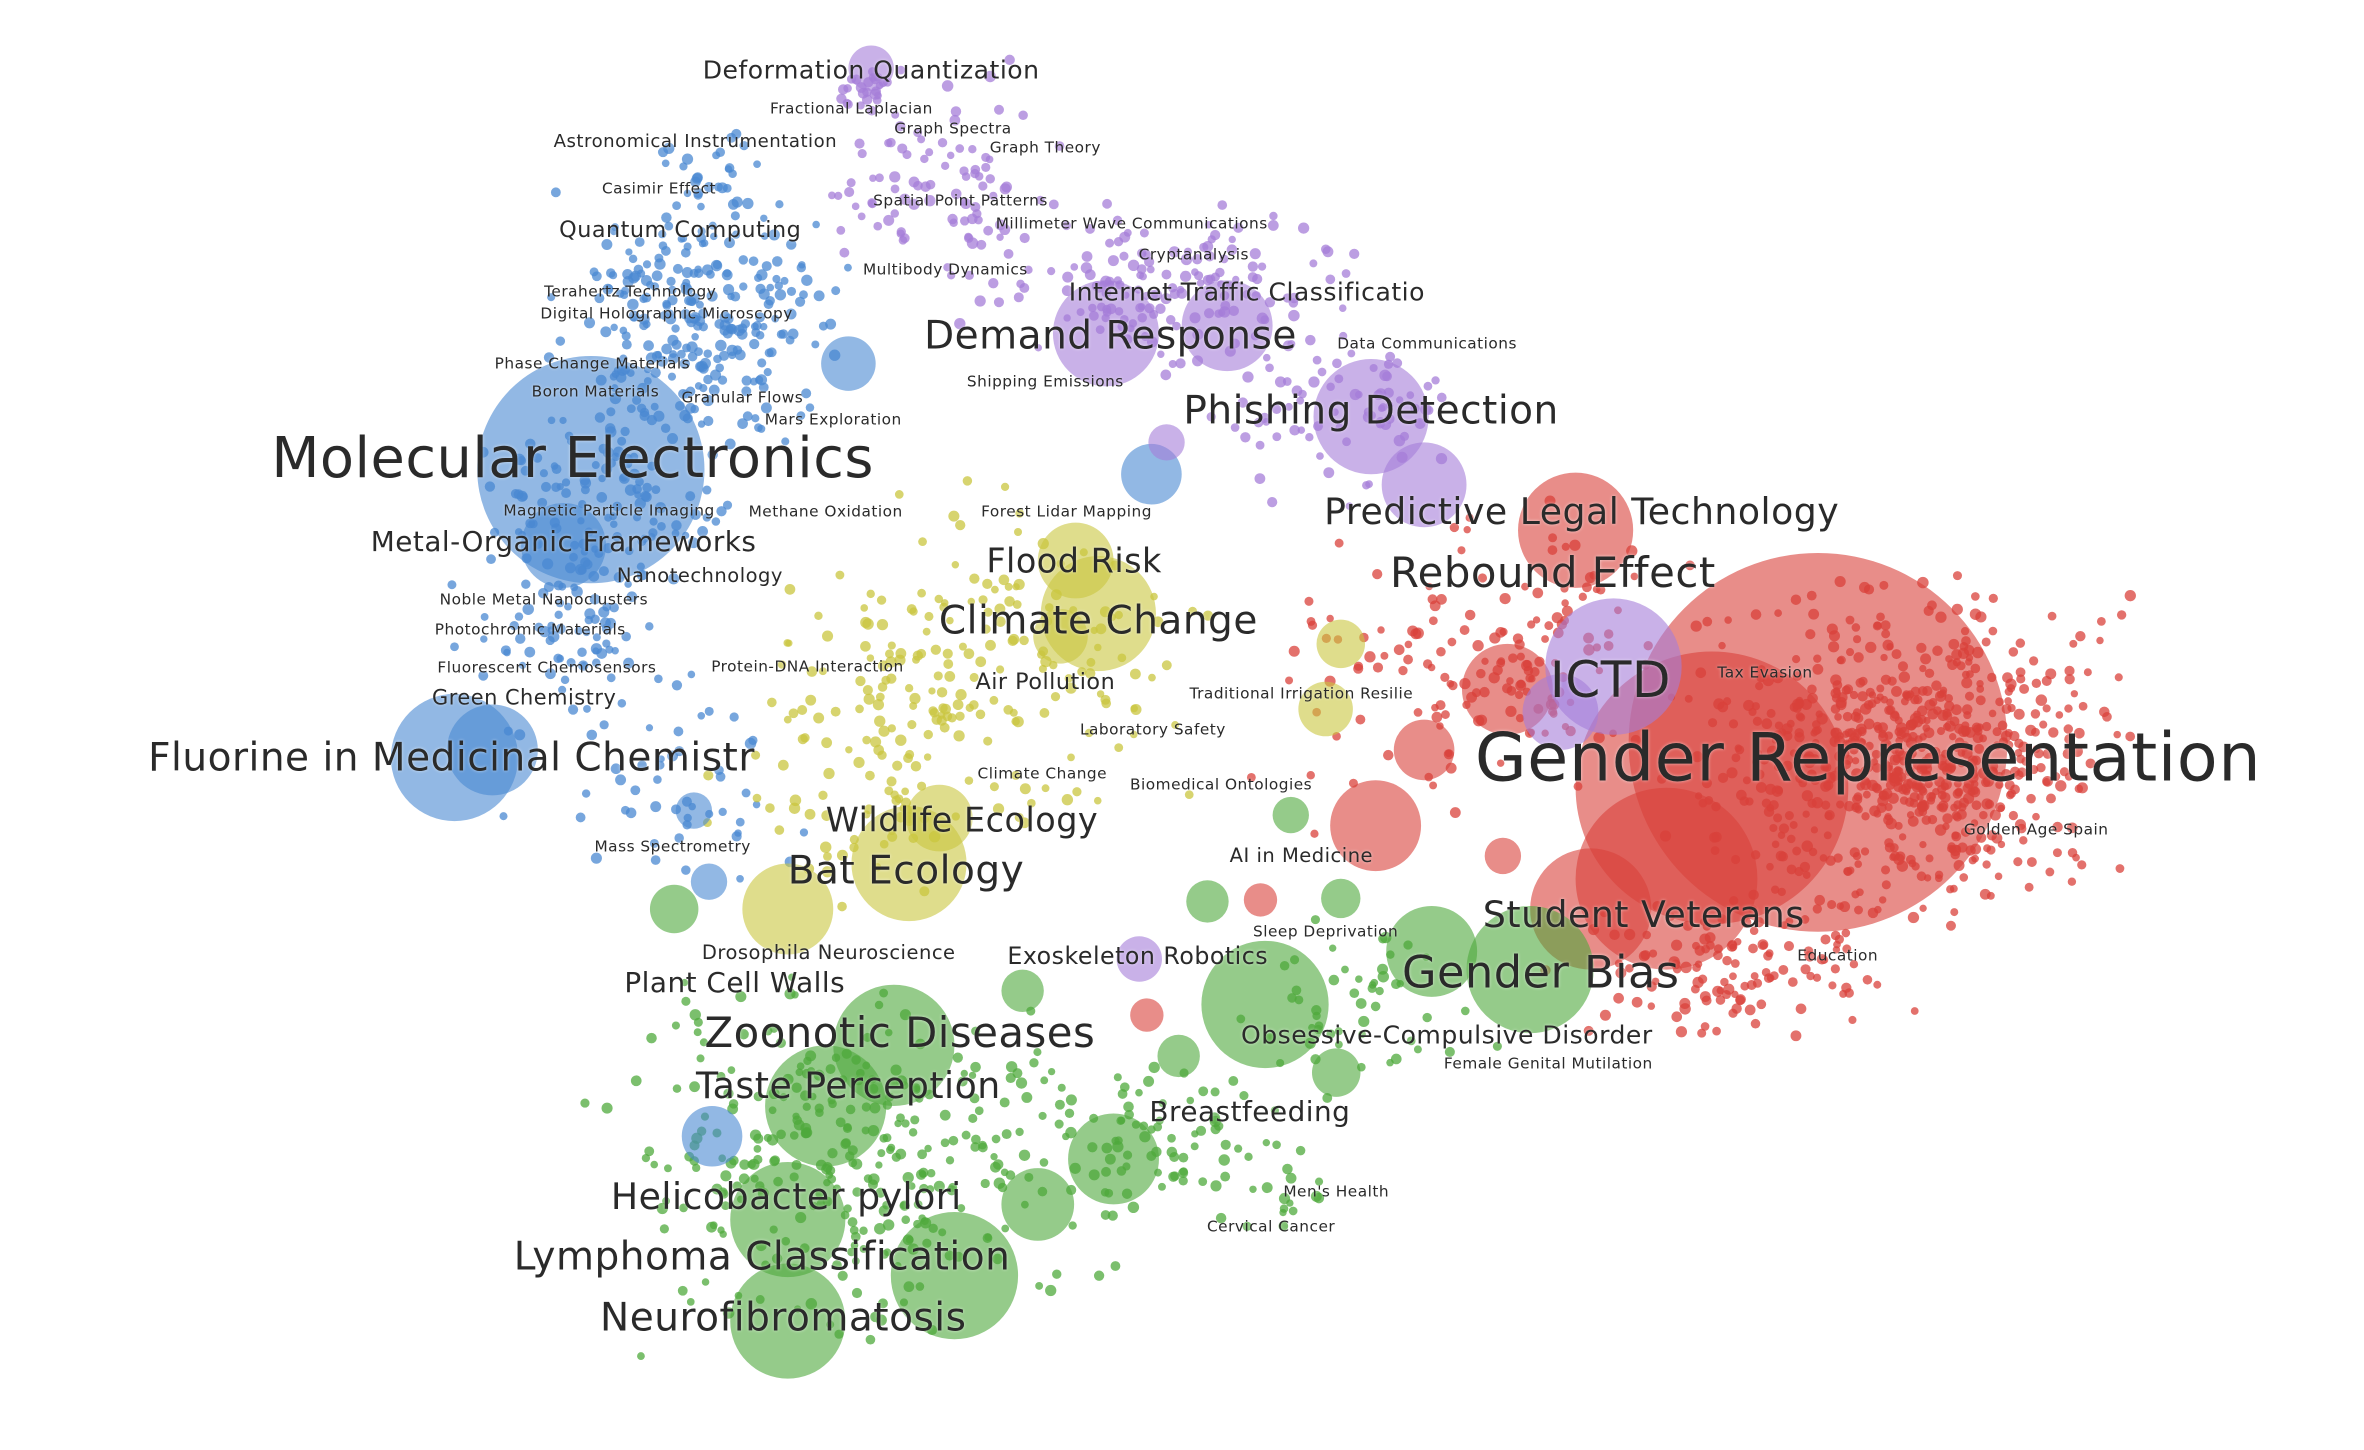  I want to click on topic-label: Photochromic Materials, so click(530, 629).